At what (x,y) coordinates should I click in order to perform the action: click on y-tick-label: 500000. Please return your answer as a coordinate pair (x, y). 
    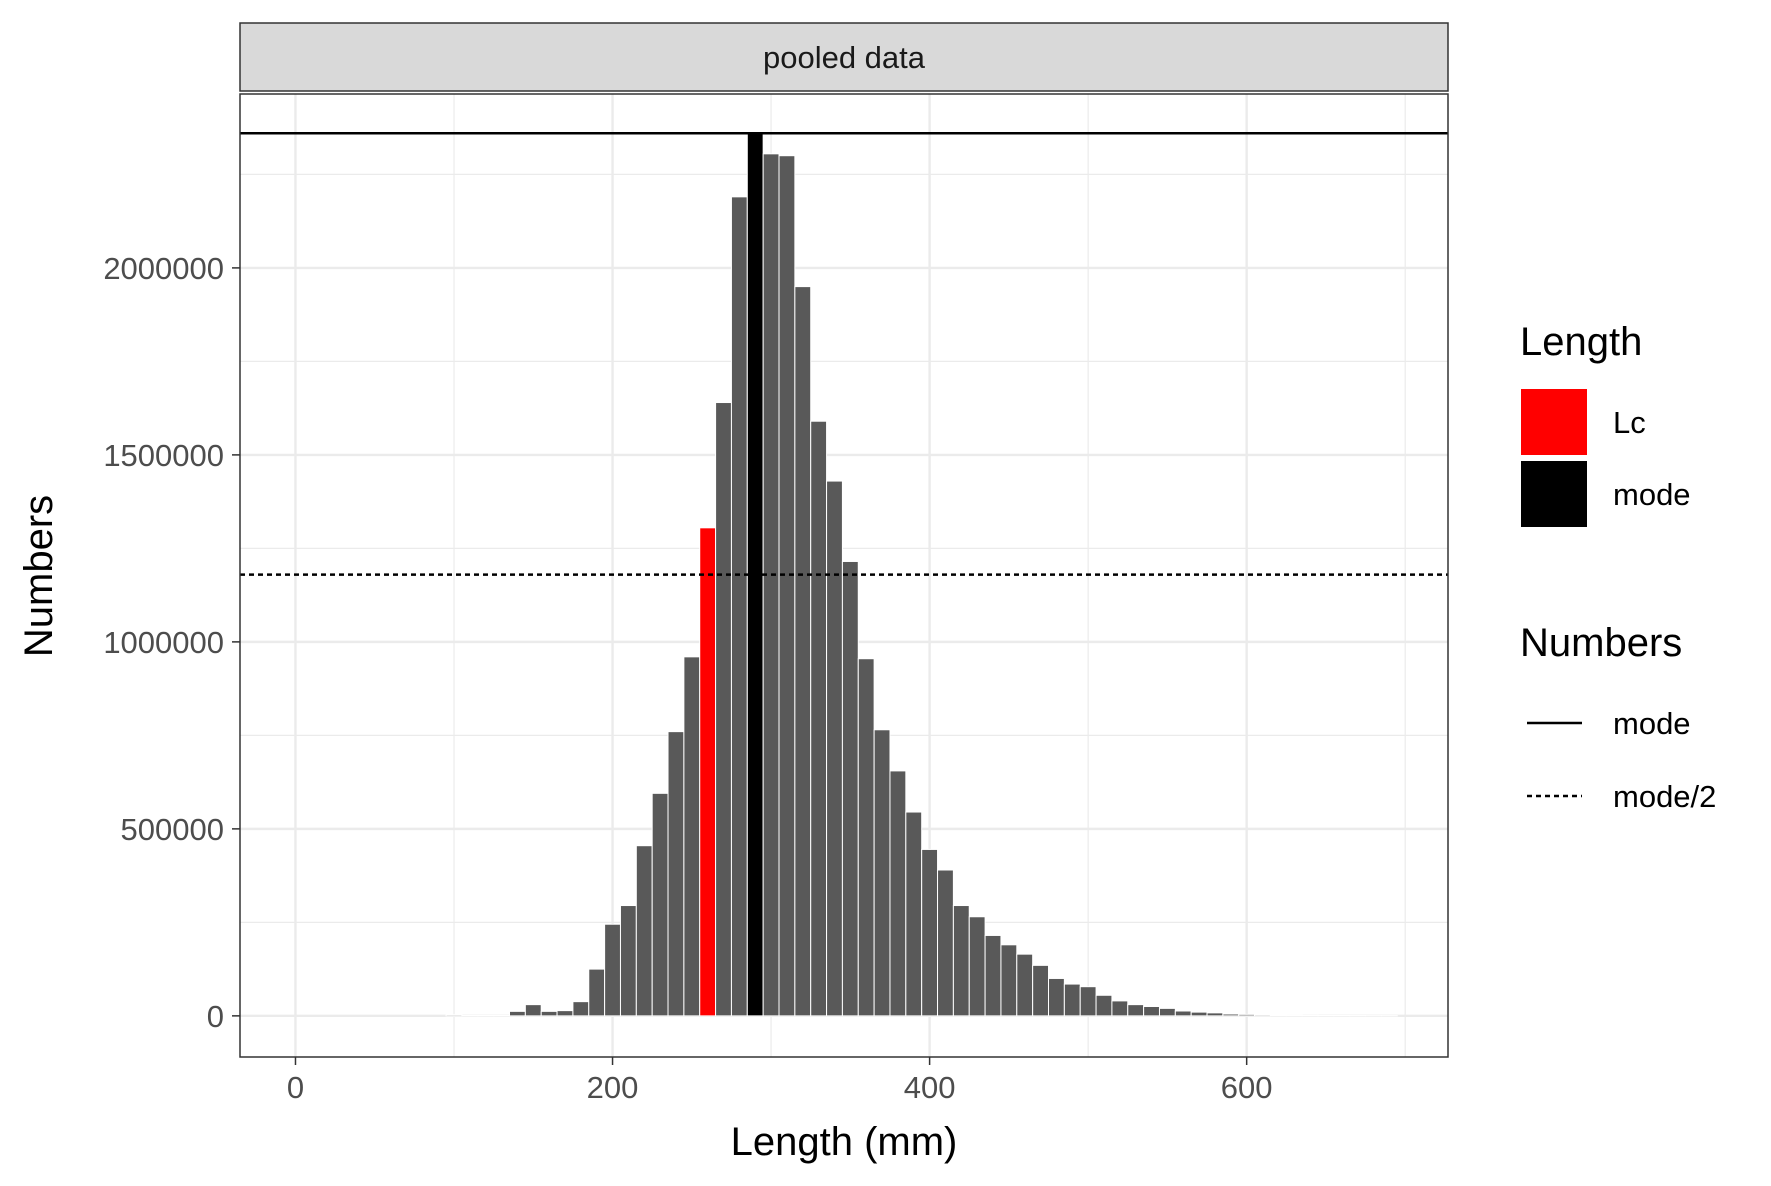
    Looking at the image, I should click on (172, 829).